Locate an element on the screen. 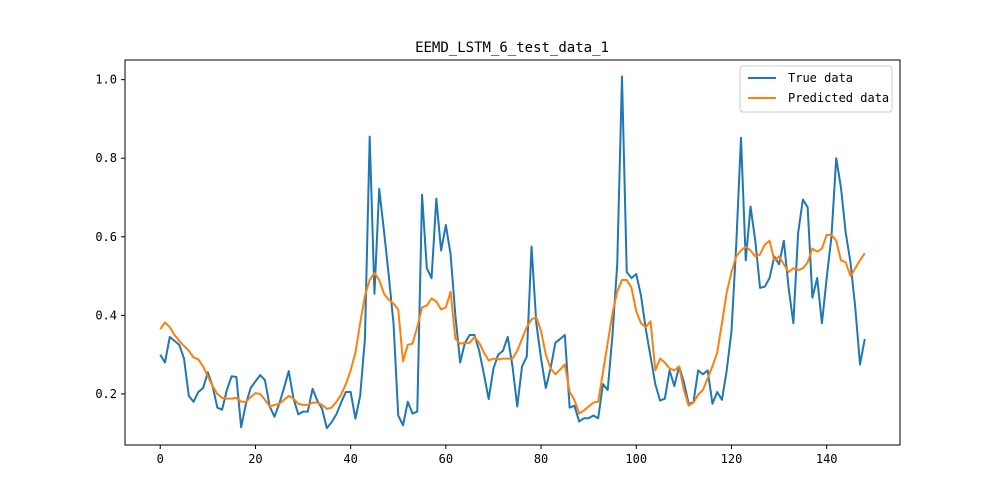 The image size is (1000, 500). legend-box is located at coordinates (816, 89).